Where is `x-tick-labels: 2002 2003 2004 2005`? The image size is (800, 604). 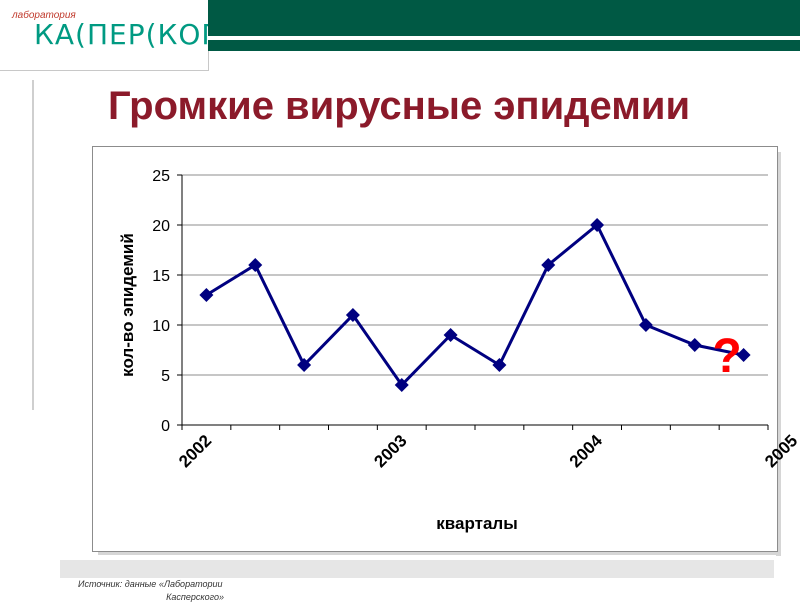
x-tick-labels: 2002 2003 2004 2005 is located at coordinates (487, 451).